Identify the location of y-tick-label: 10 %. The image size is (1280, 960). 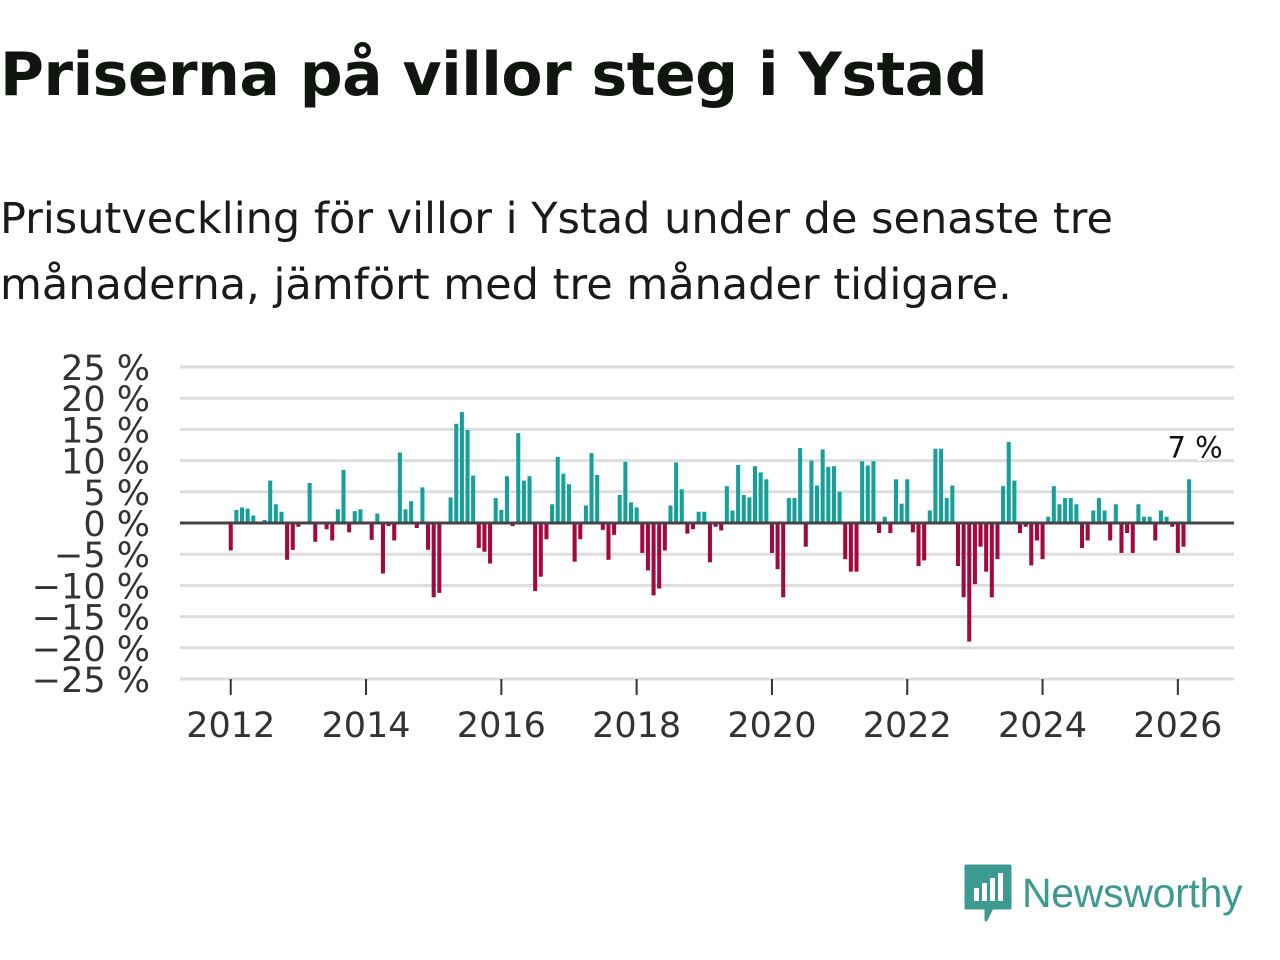
(105, 463).